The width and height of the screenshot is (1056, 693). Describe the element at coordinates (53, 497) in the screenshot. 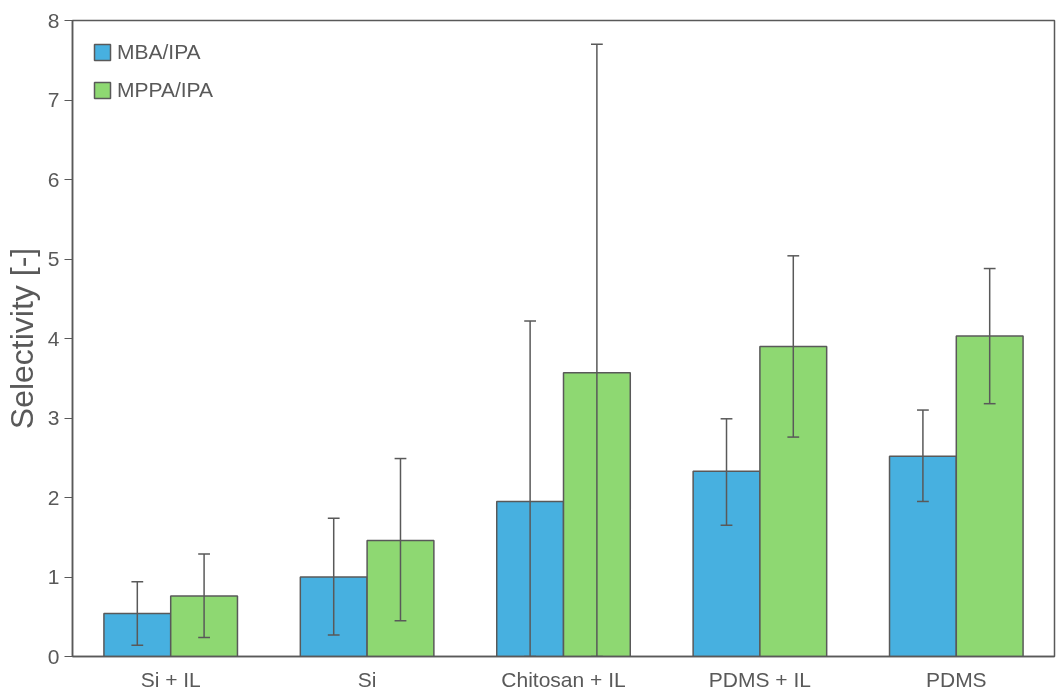

I see `y-tick-label: 2` at that location.